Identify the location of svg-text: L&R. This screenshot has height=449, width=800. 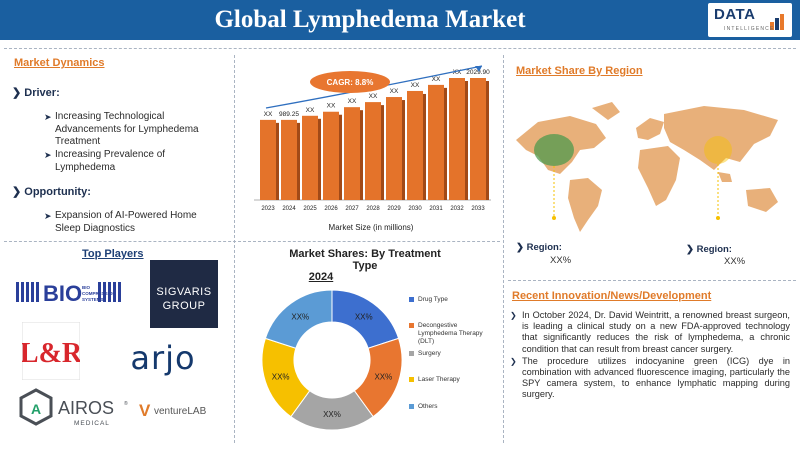
(51, 353).